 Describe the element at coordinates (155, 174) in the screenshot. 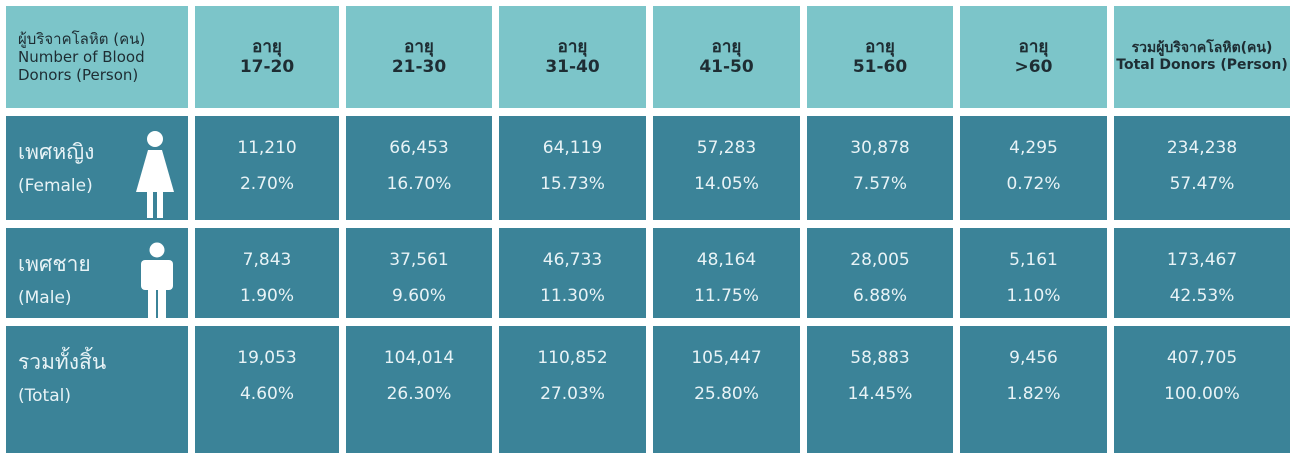

I see `female-icon` at that location.